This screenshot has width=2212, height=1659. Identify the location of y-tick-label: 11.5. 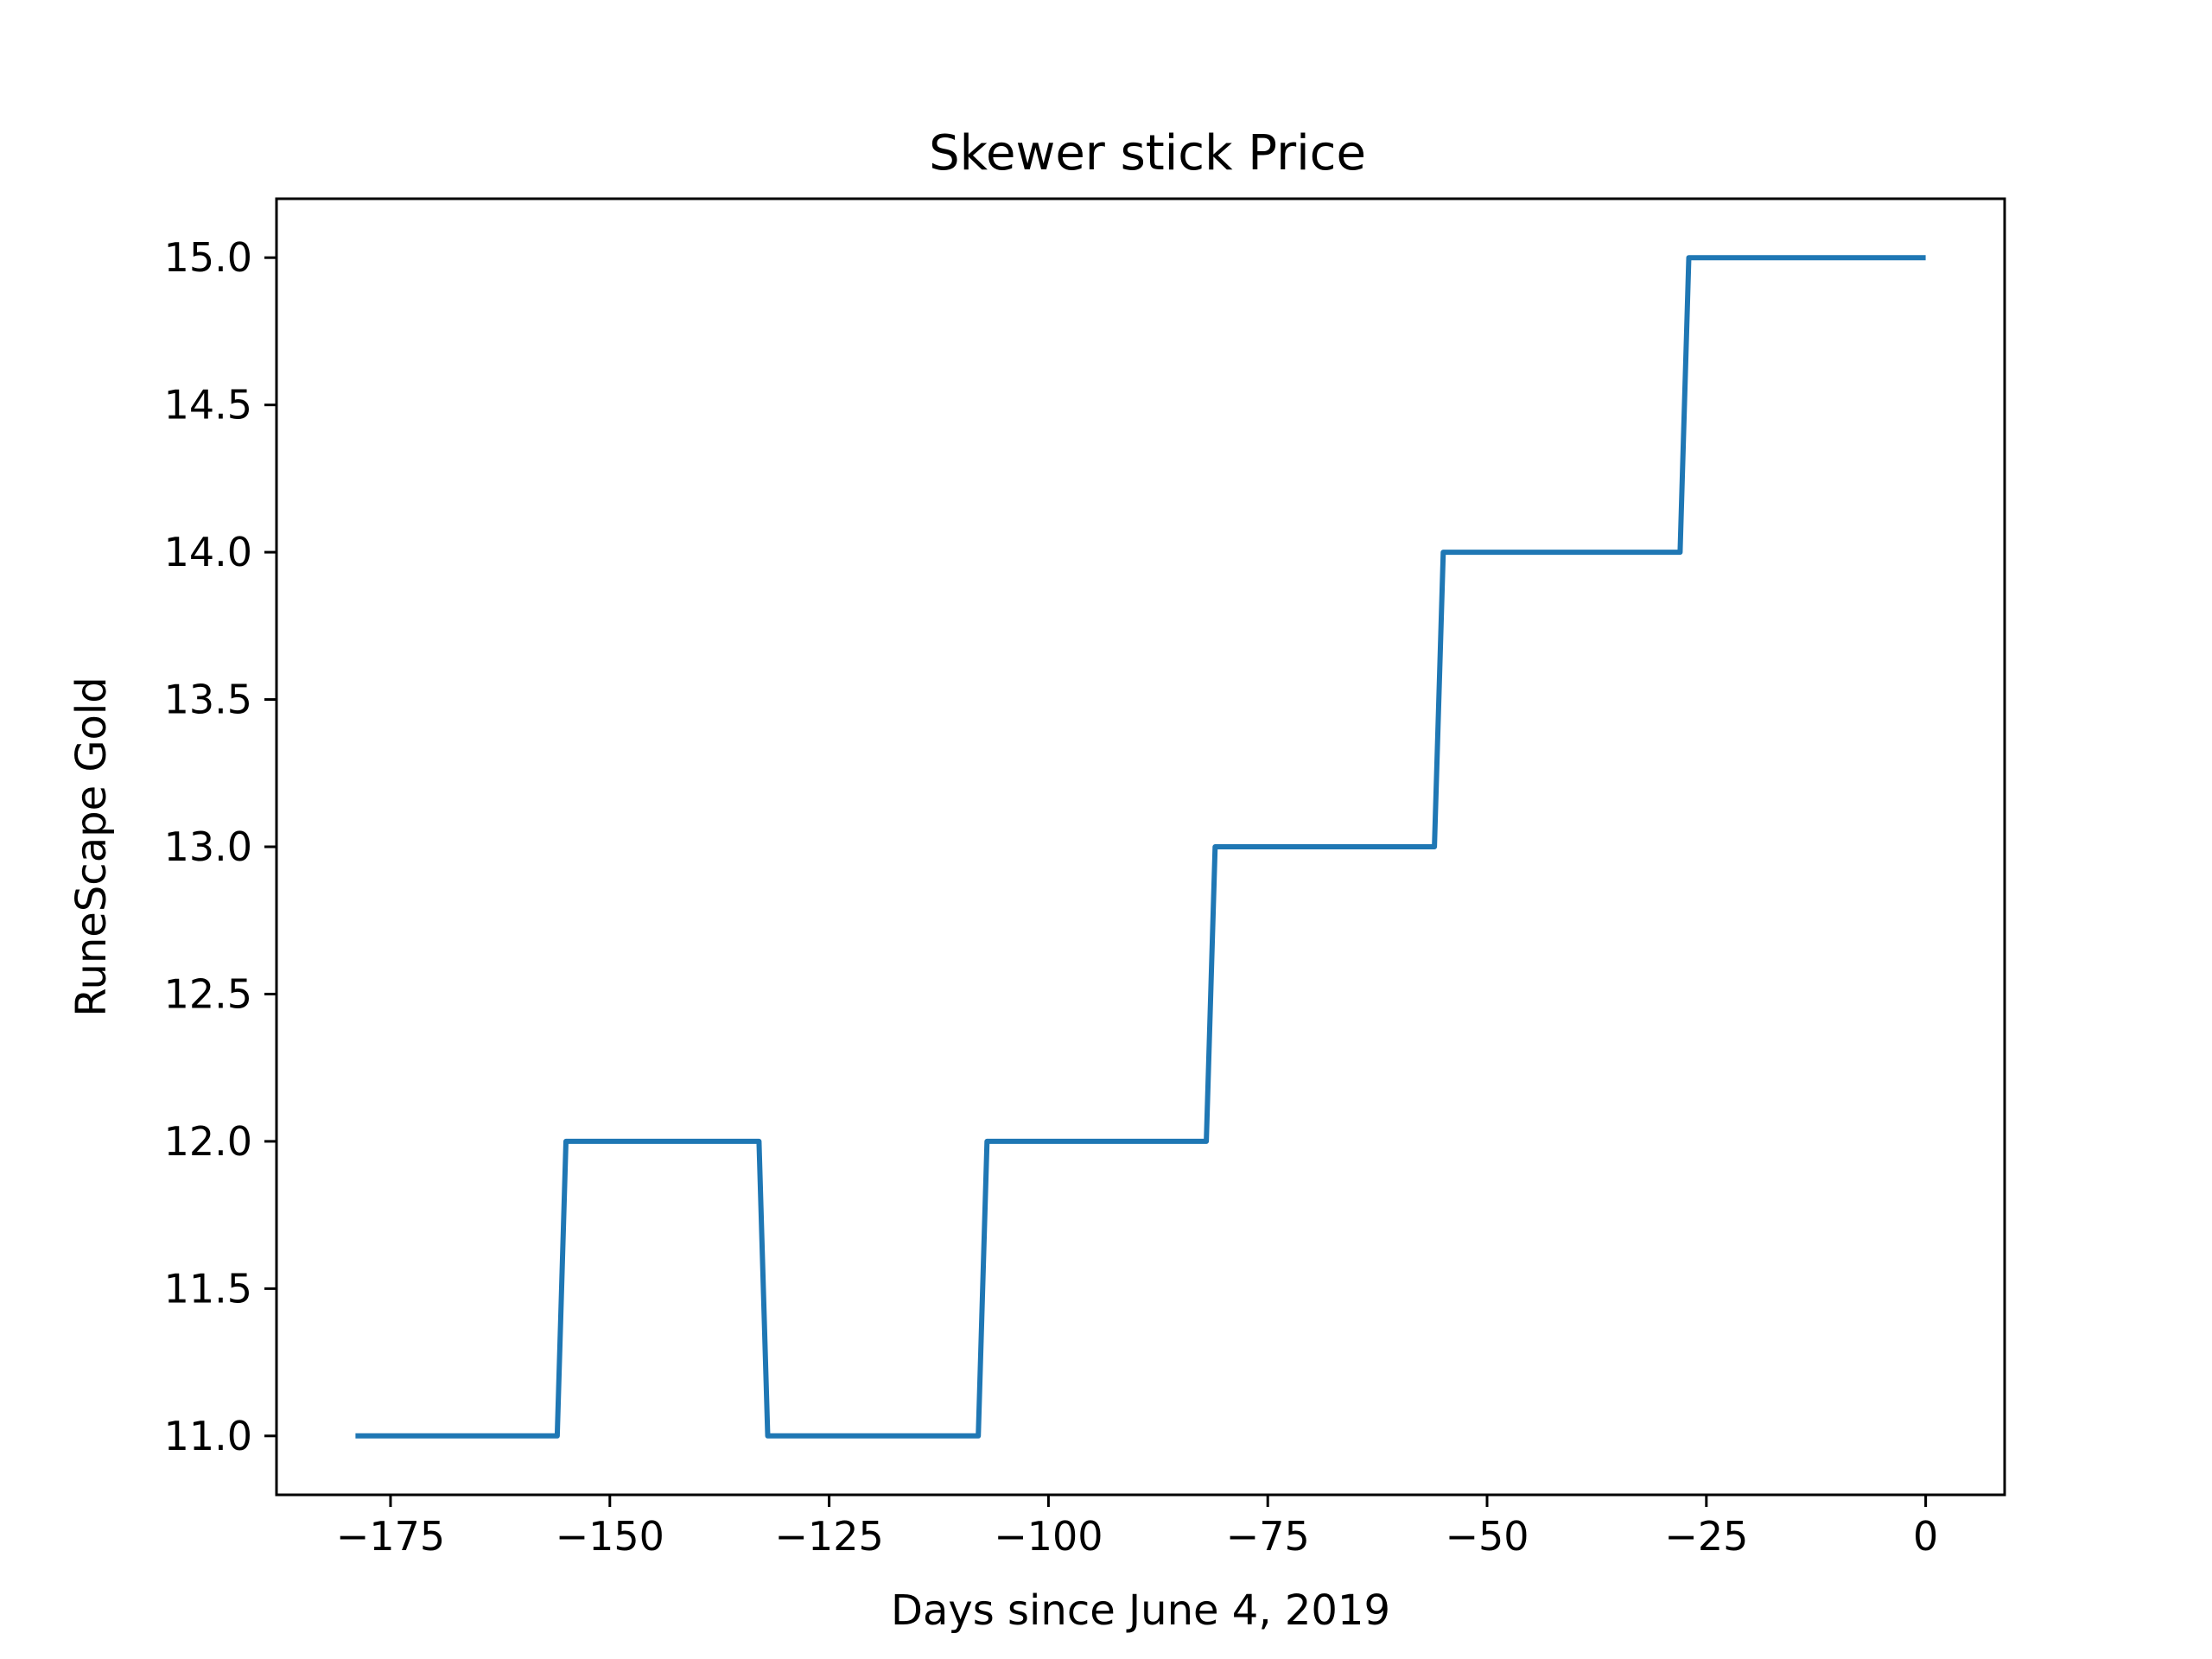
(208, 1288).